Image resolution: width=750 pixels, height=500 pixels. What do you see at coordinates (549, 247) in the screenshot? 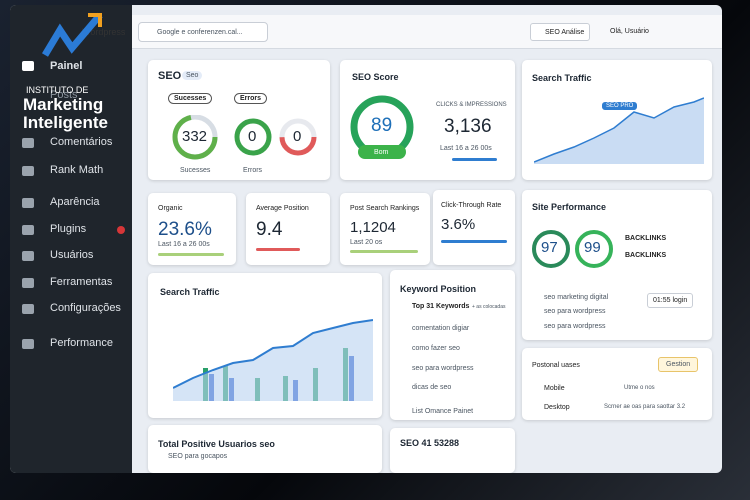
I see `score: 97` at bounding box center [549, 247].